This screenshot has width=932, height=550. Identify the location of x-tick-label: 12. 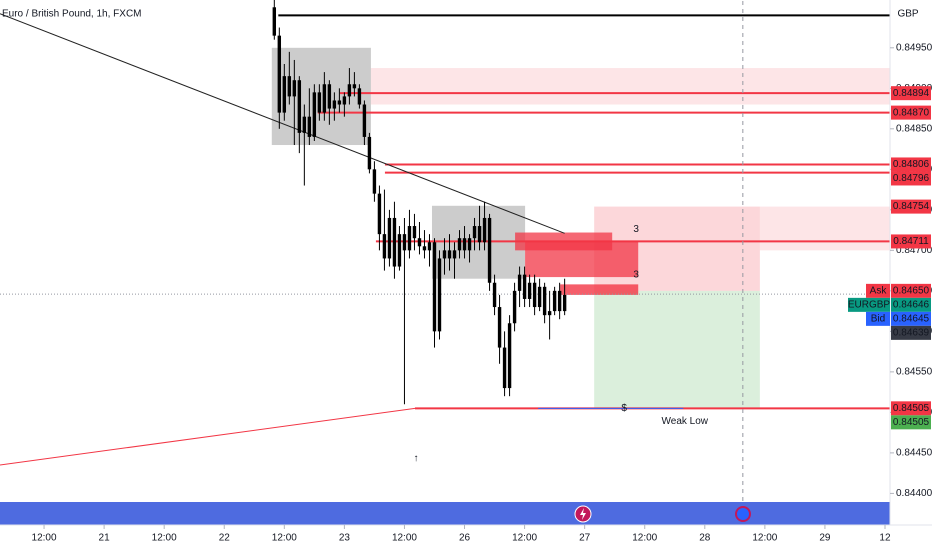
(885, 538).